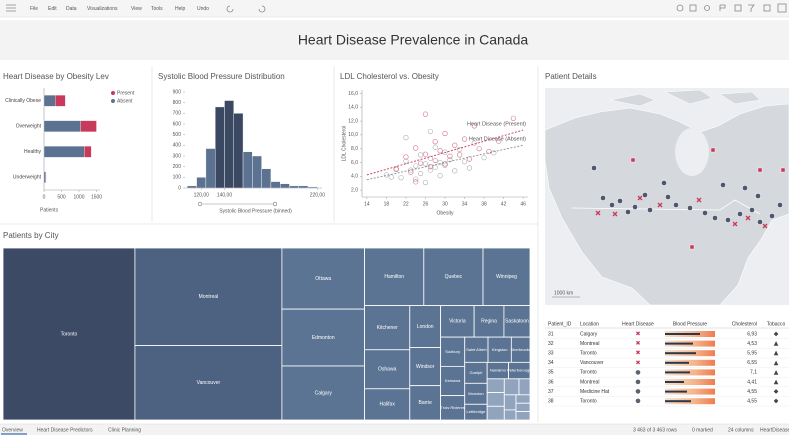  What do you see at coordinates (27, 178) in the screenshot?
I see `category-label: Underweight` at bounding box center [27, 178].